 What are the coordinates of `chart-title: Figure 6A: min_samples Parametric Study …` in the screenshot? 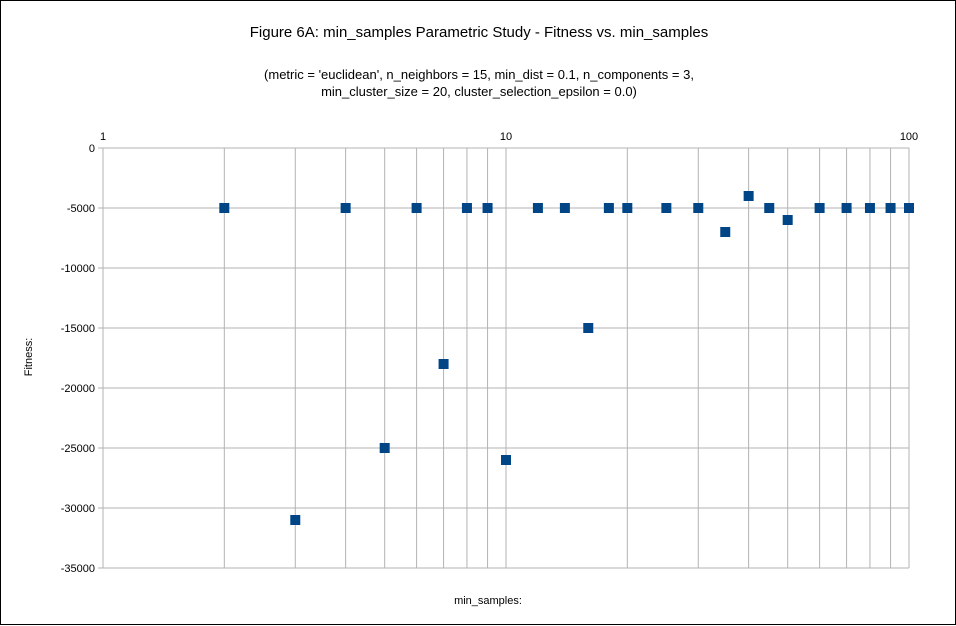 It's located at (479, 32).